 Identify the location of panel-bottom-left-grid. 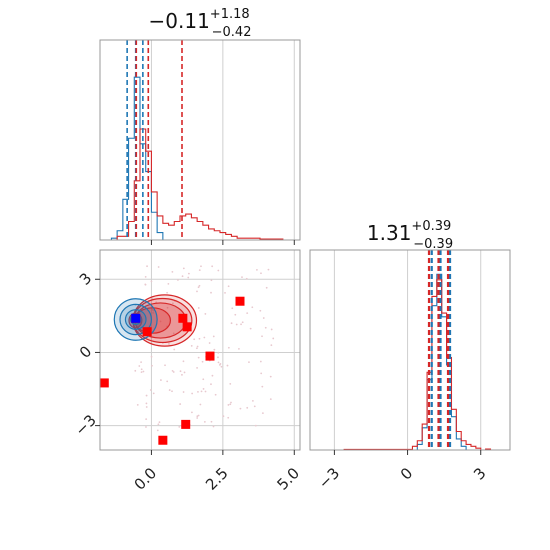
(200, 350).